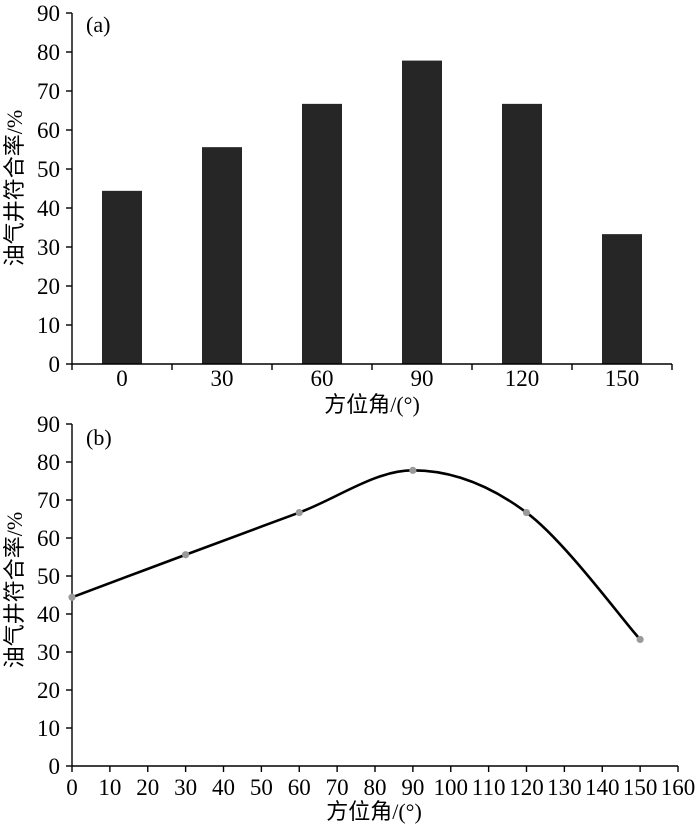 The image size is (700, 828). What do you see at coordinates (678, 787) in the screenshot?
I see `x-tick-label: 160` at bounding box center [678, 787].